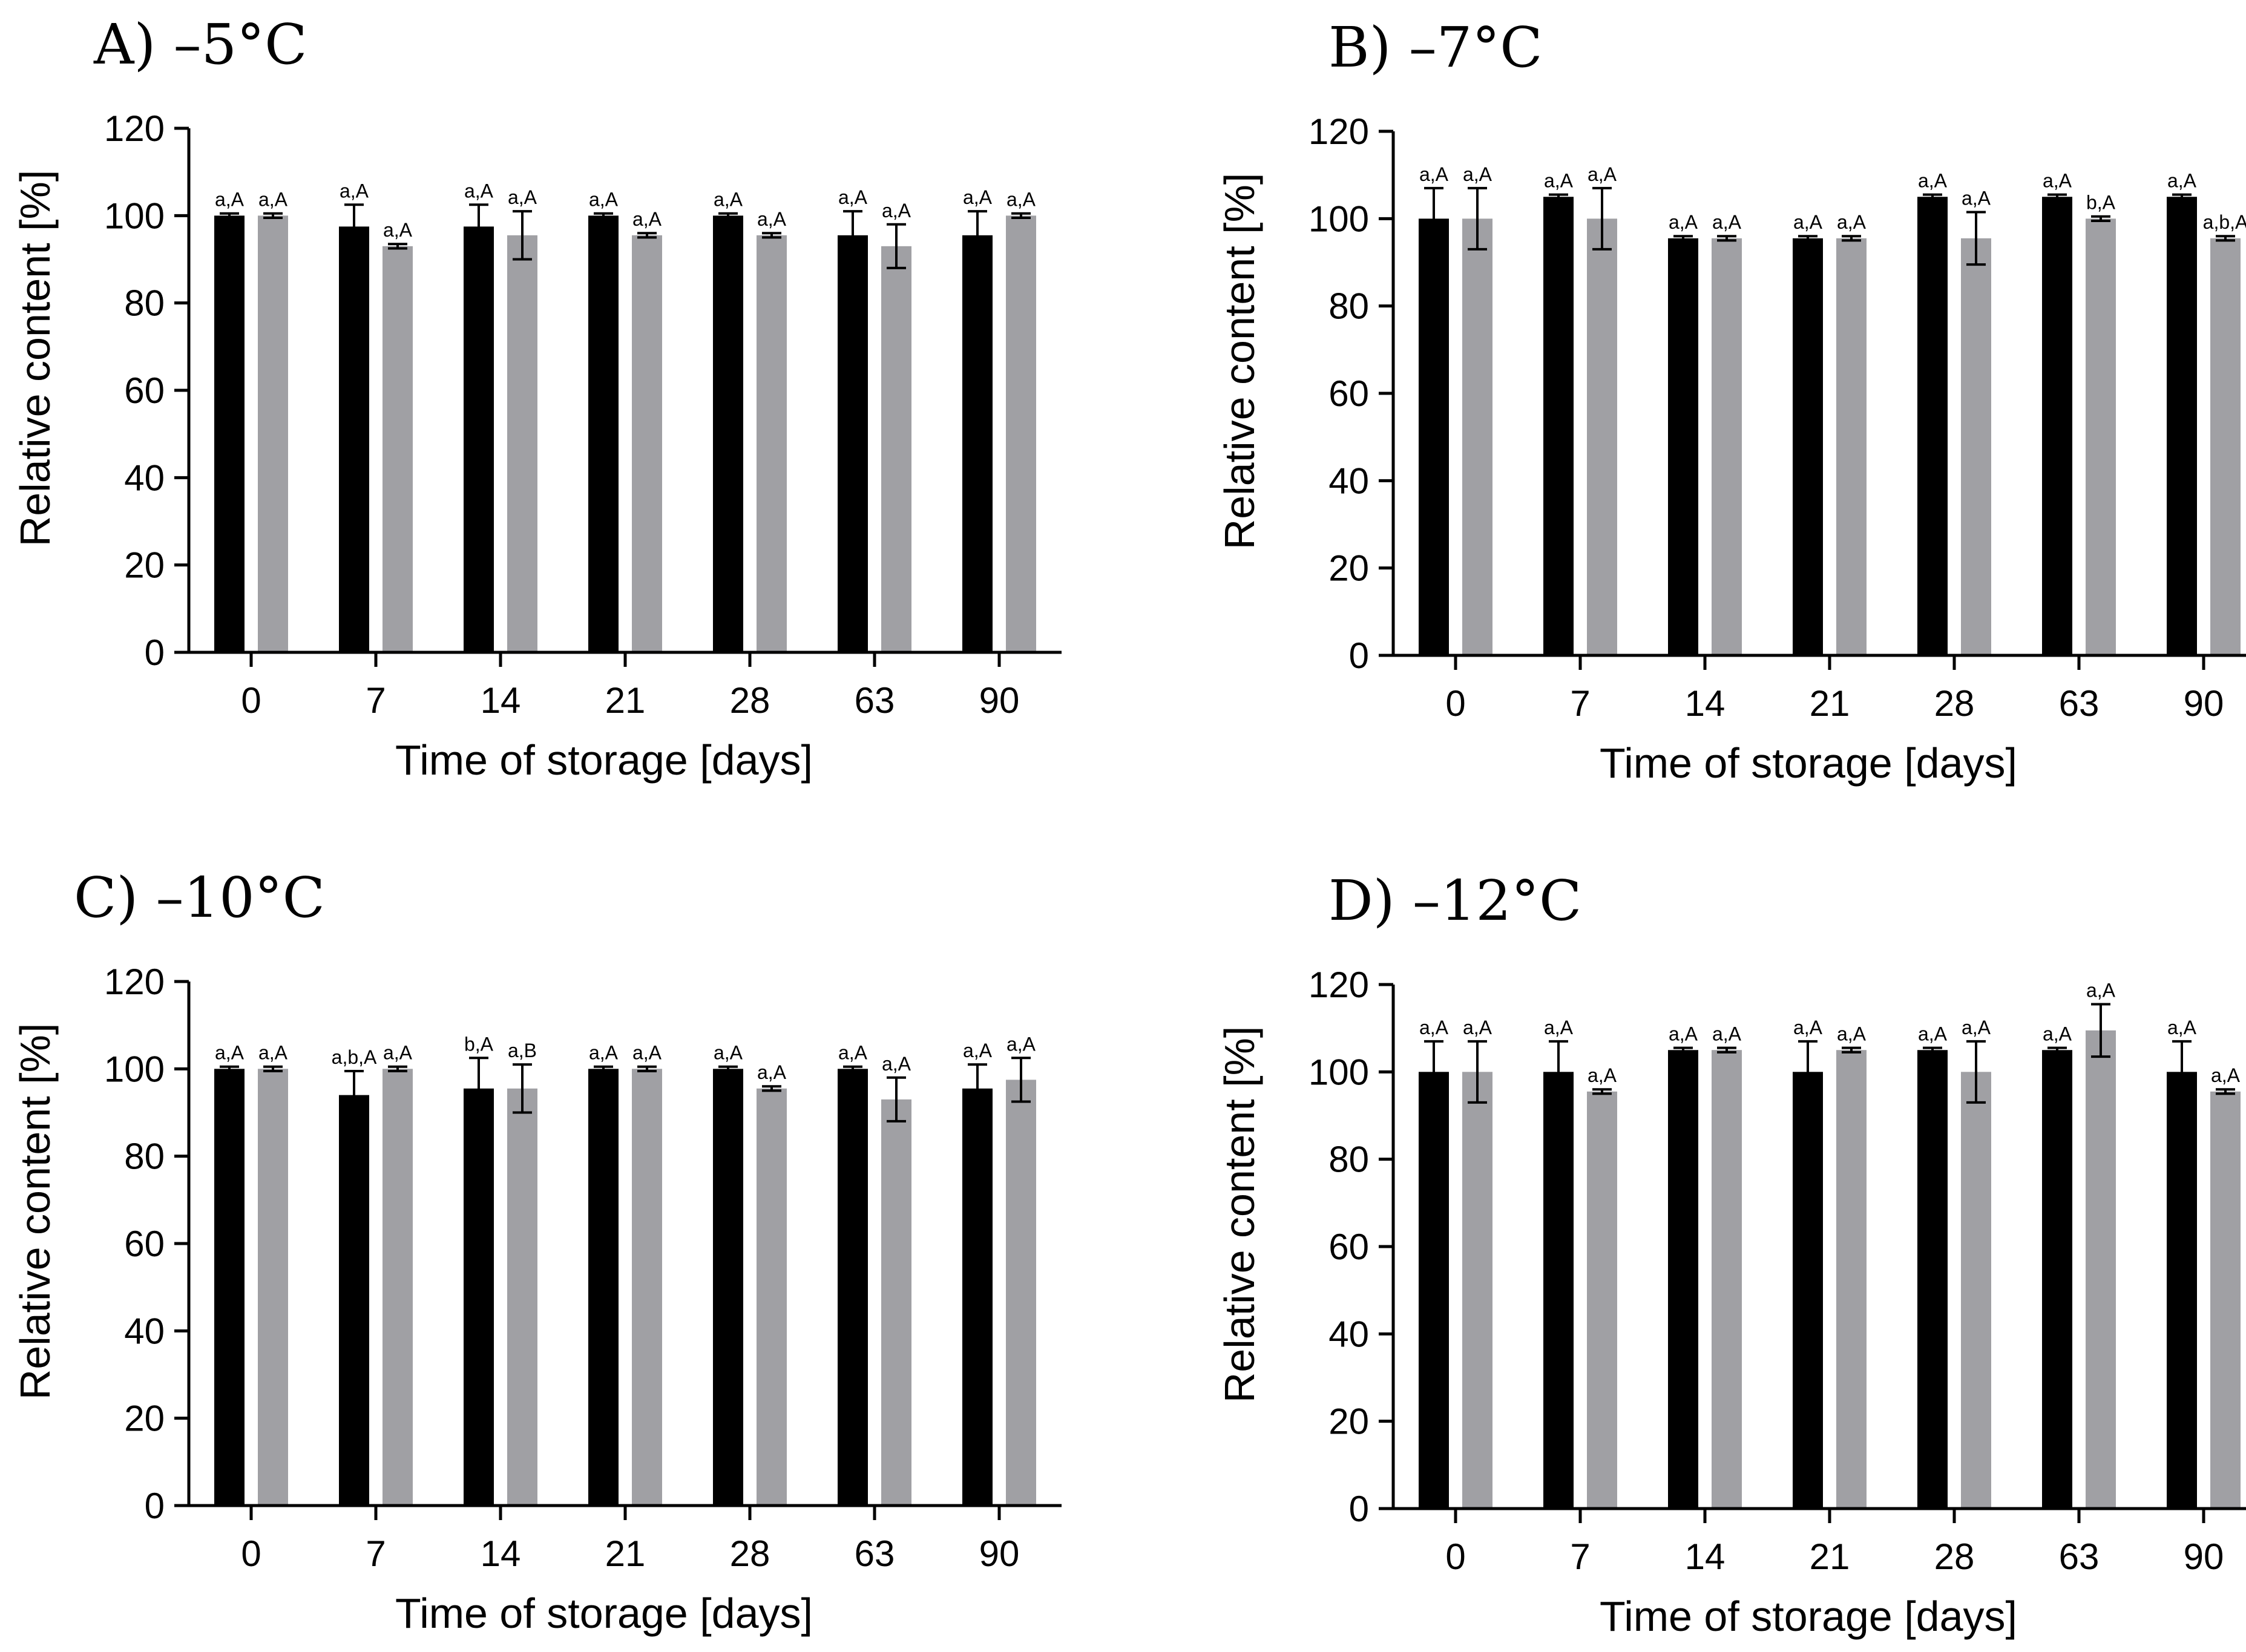 The image size is (2246, 1652). I want to click on y-tick-label: 100, so click(1339, 218).